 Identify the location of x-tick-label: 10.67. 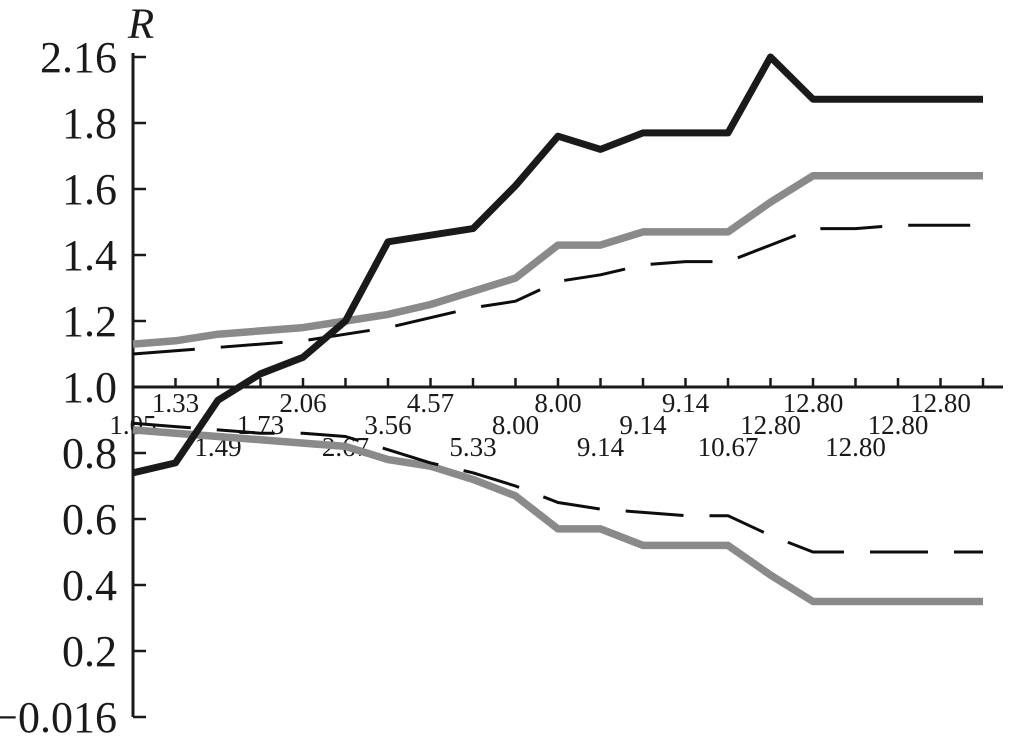
(728, 447).